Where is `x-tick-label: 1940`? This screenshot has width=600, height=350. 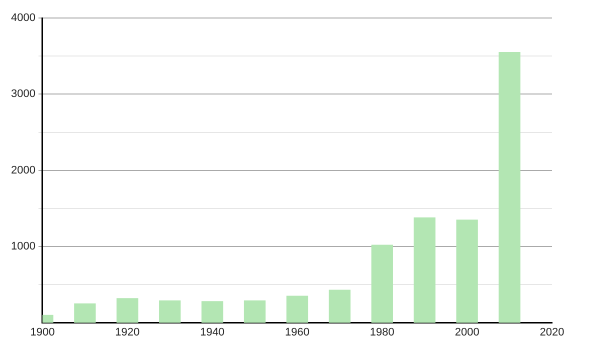 x-tick-label: 1940 is located at coordinates (212, 332).